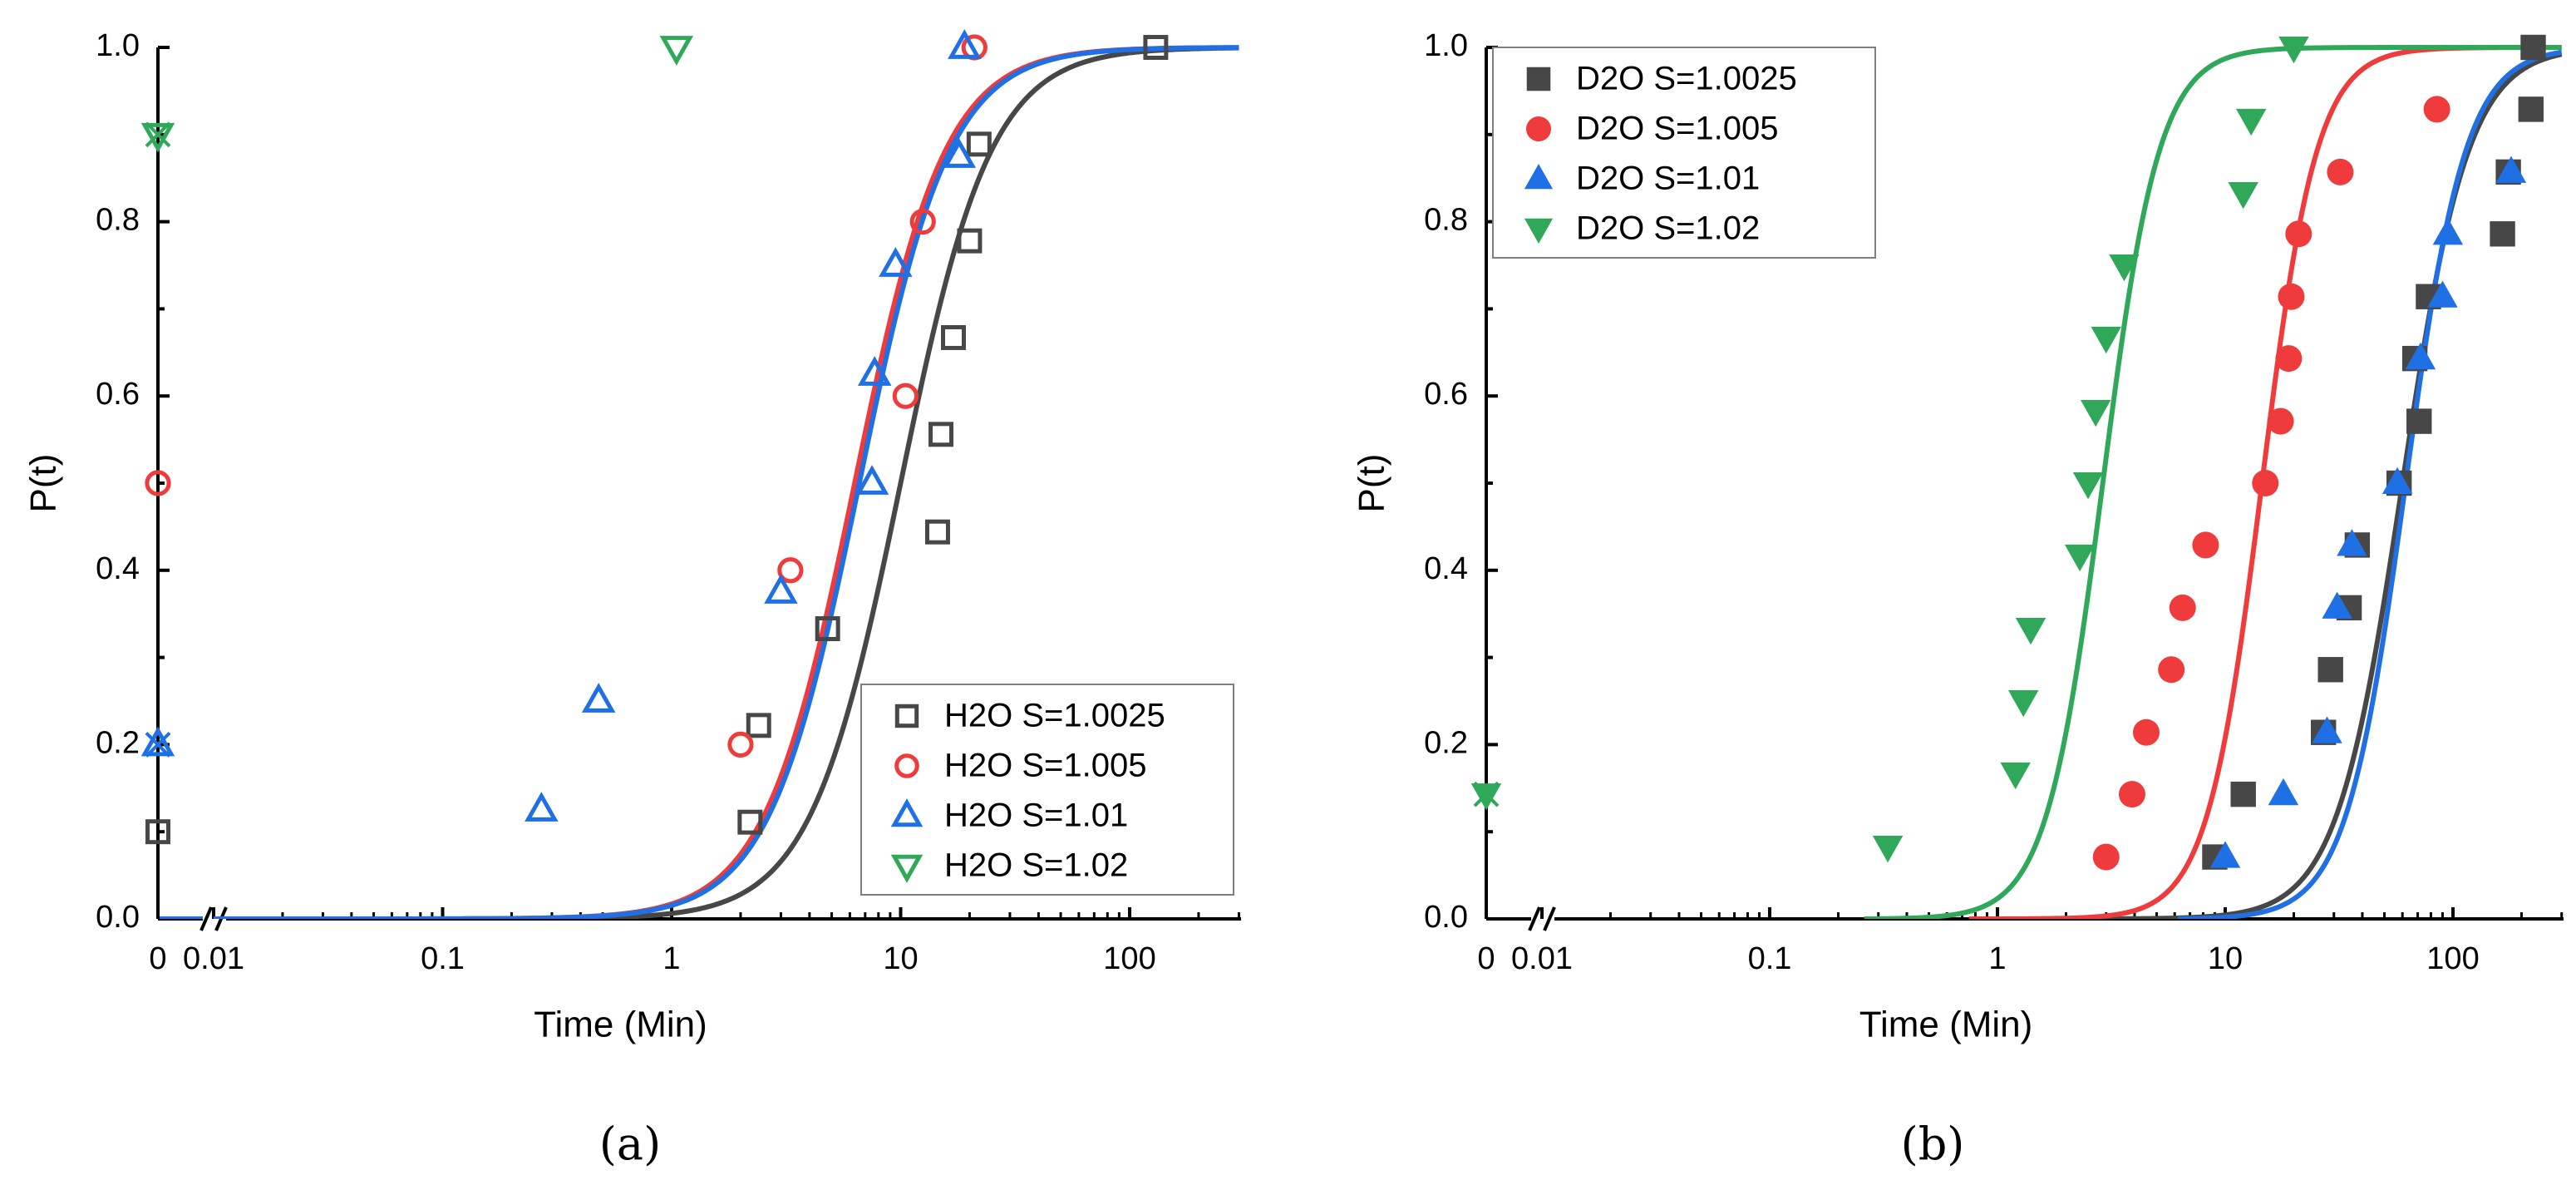 This screenshot has width=2576, height=1180. I want to click on legend-label: D2O S=1.0025, so click(1686, 79).